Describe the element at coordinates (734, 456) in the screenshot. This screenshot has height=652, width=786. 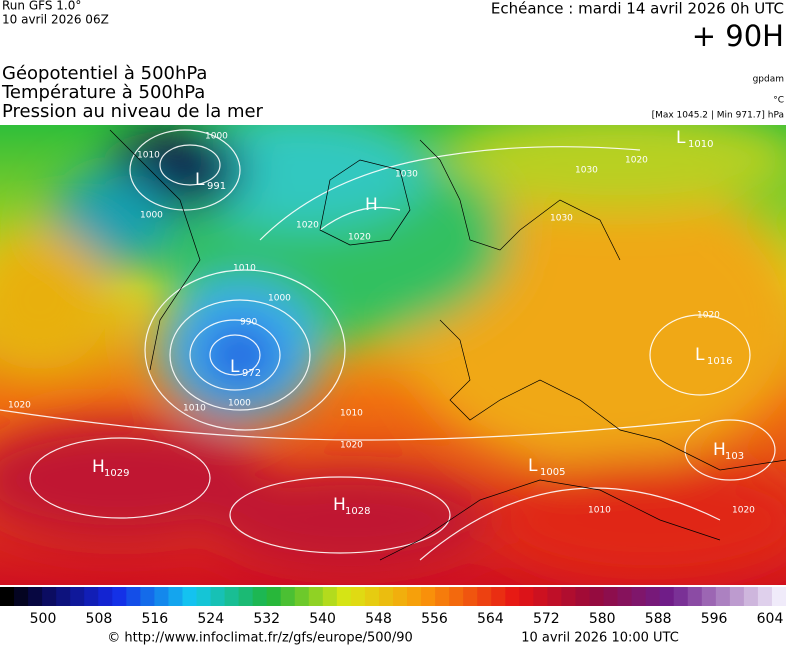
I see `center-value: 103` at that location.